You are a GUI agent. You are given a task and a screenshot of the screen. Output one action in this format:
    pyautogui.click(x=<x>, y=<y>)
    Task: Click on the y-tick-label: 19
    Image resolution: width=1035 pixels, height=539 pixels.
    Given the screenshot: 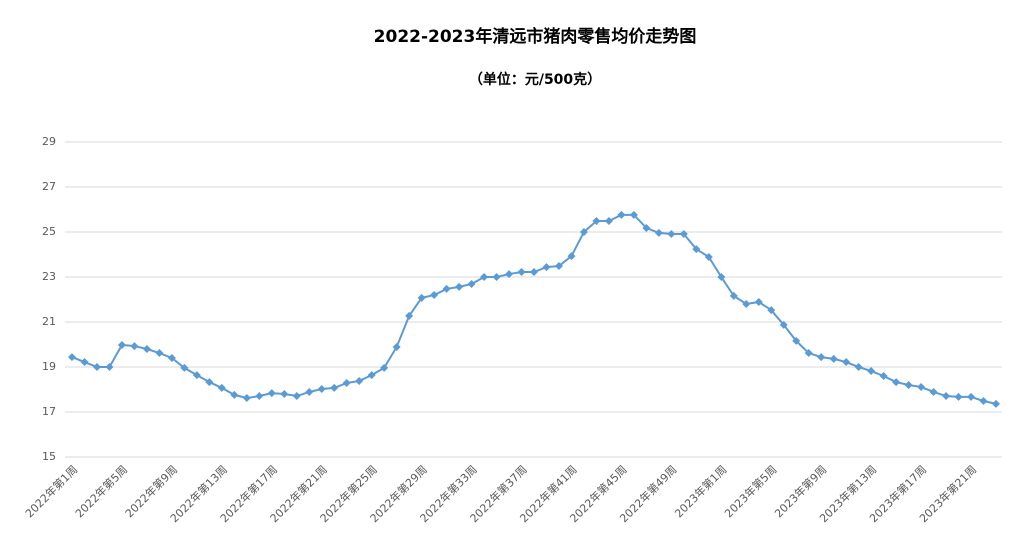 What is the action you would take?
    pyautogui.click(x=49, y=366)
    